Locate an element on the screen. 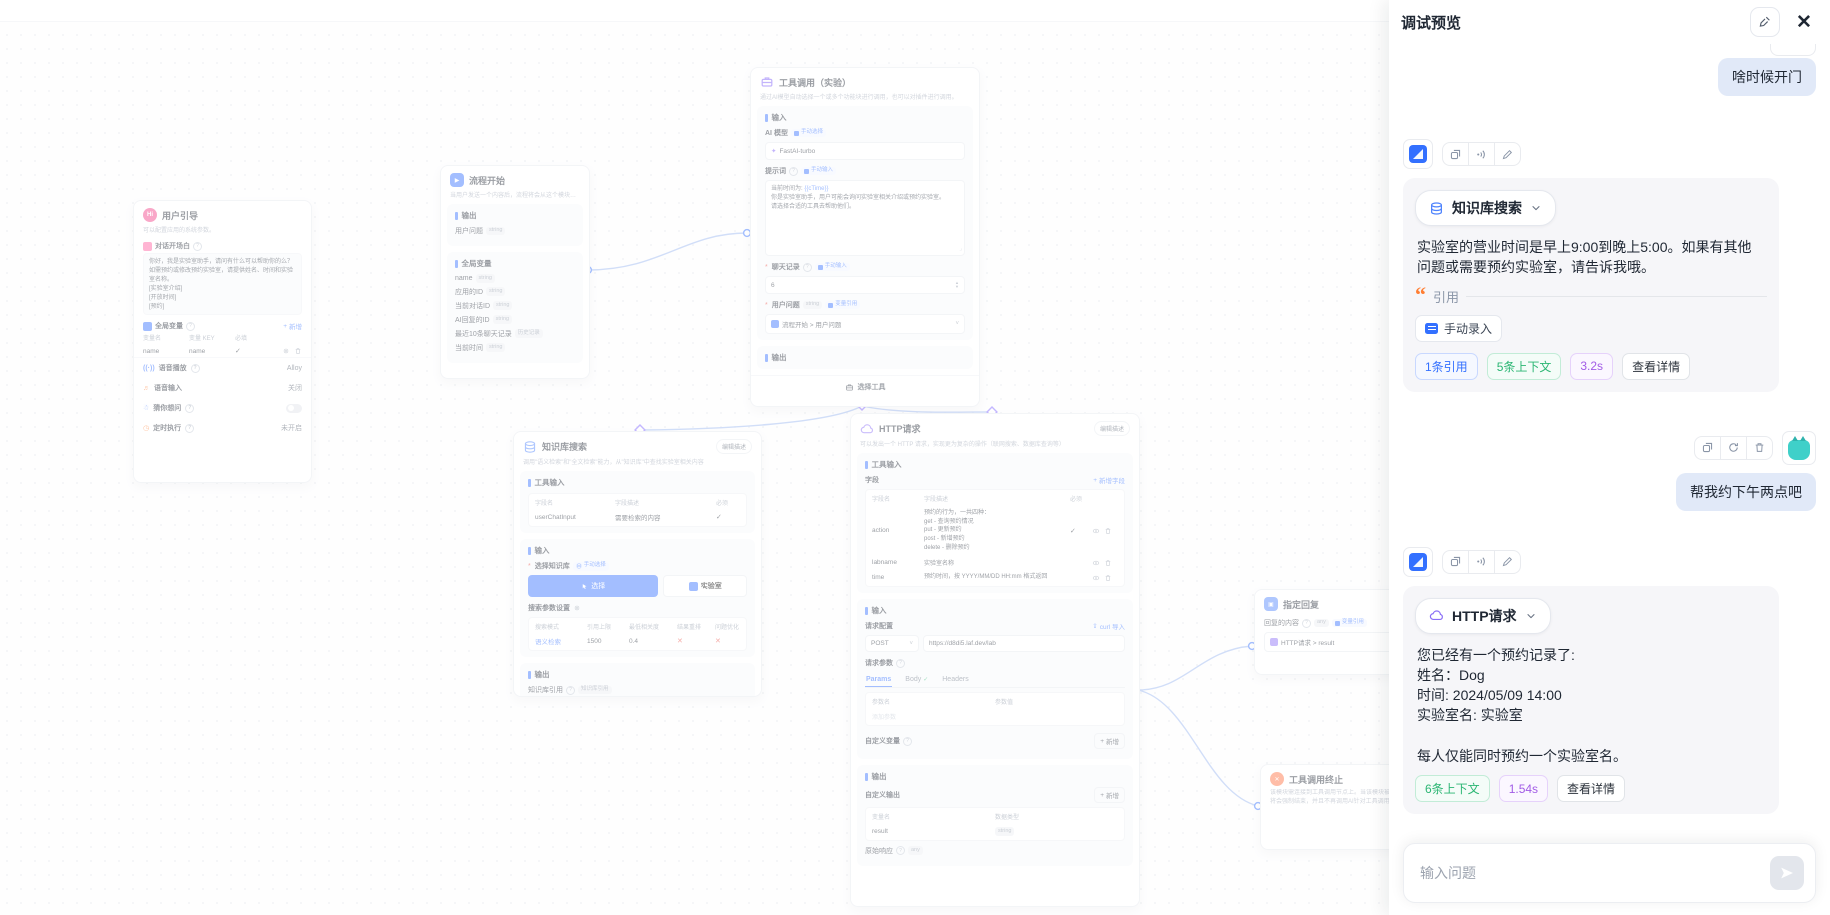  node-title: 知识库搜索 is located at coordinates (565, 447).